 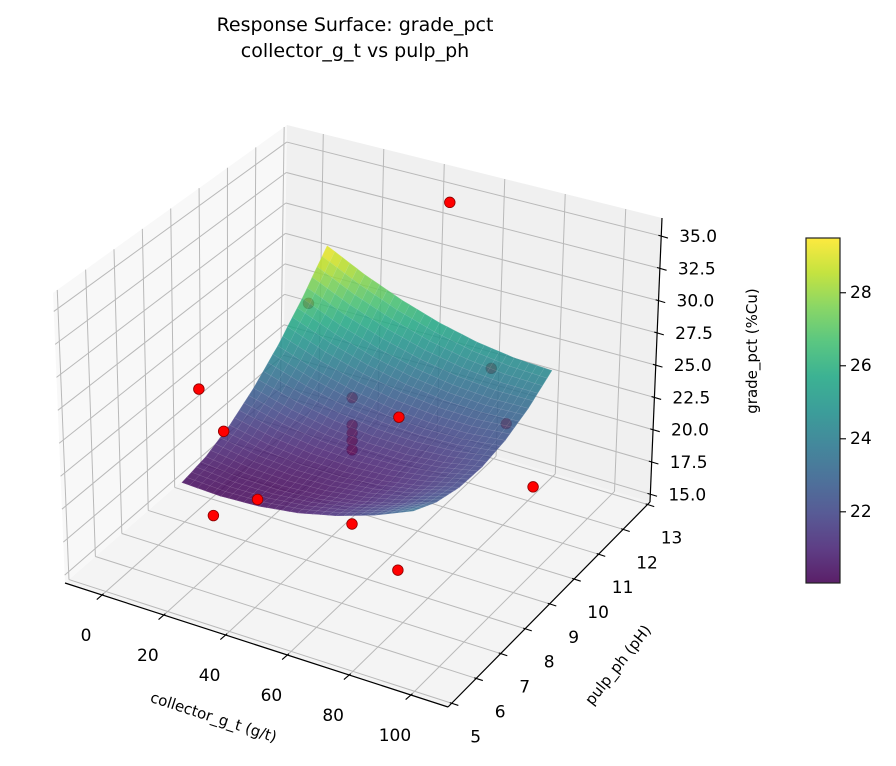 I want to click on z-tick, so click(x=659, y=333).